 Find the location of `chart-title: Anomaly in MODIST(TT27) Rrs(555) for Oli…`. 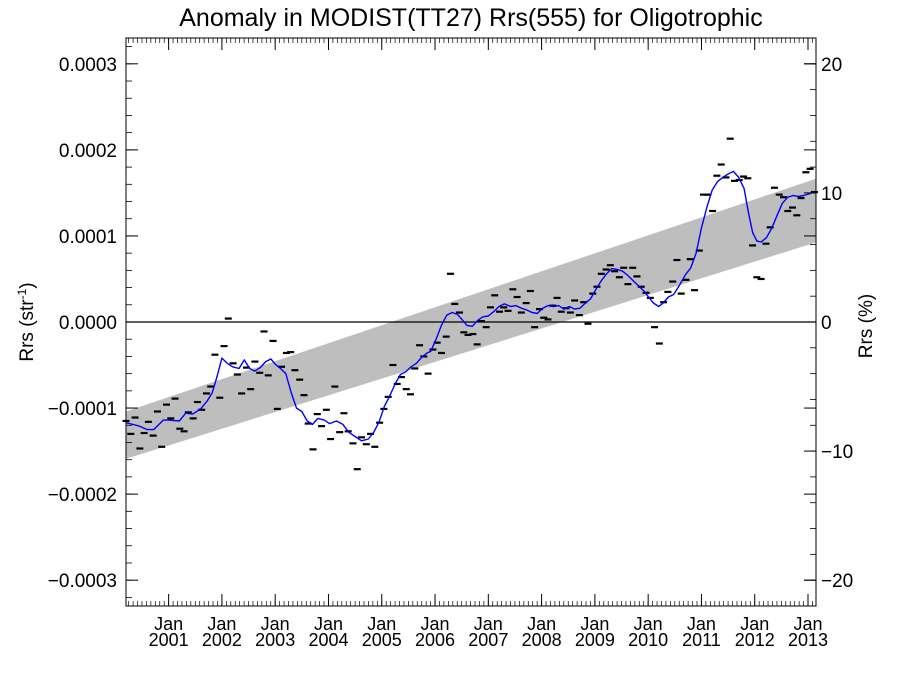

chart-title: Anomaly in MODIST(TT27) Rrs(555) for Oli… is located at coordinates (470, 18).